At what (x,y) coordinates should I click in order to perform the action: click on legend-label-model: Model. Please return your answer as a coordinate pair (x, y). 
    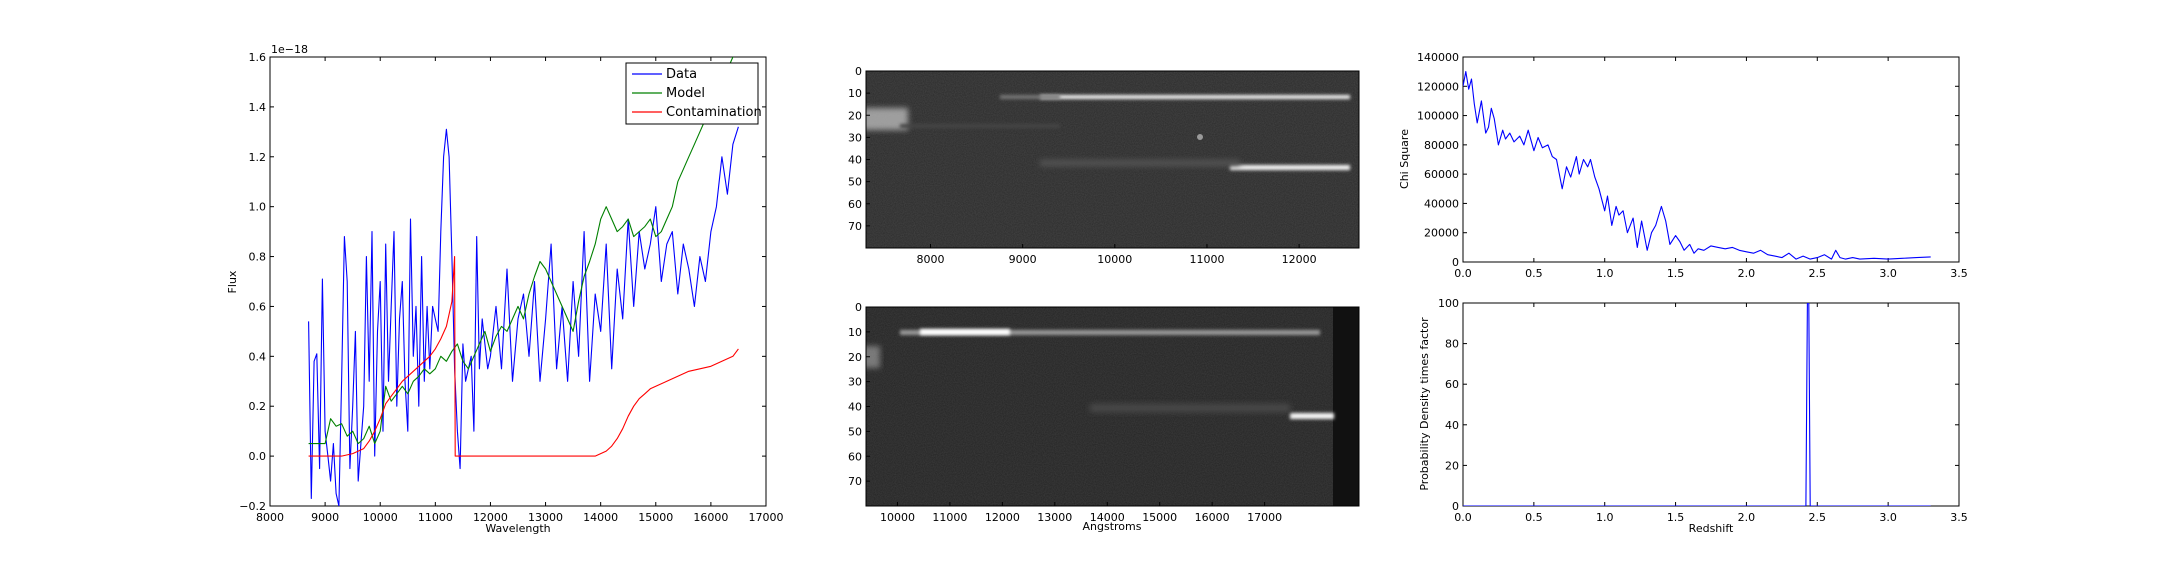
    Looking at the image, I should click on (685, 93).